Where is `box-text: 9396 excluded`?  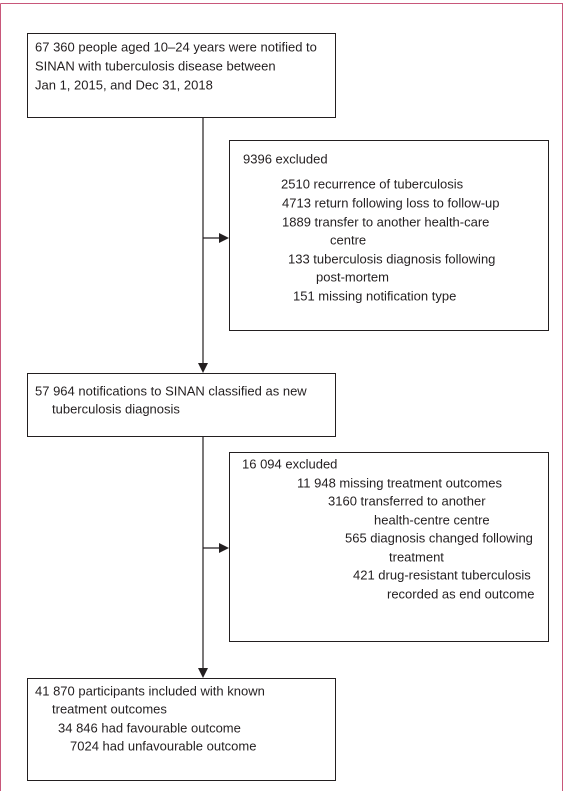 box-text: 9396 excluded is located at coordinates (285, 158).